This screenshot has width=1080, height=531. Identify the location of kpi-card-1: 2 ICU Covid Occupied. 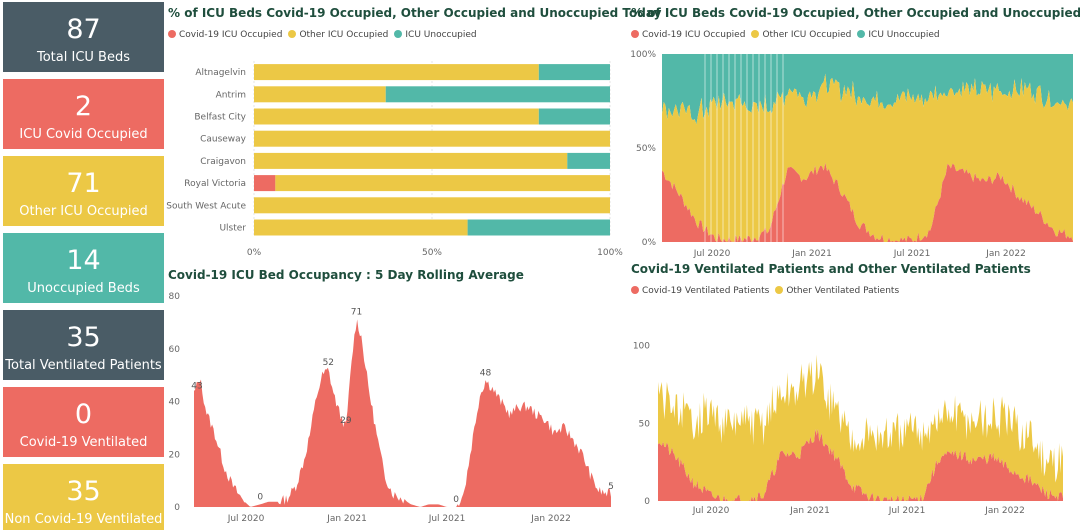
(83, 114).